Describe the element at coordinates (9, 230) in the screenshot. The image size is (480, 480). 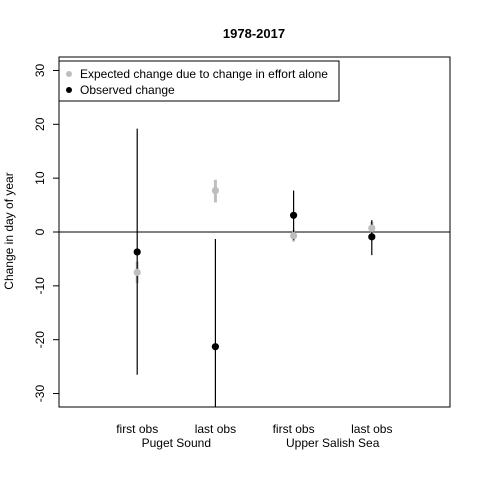
I see `y-axis-label: Change in day of year` at that location.